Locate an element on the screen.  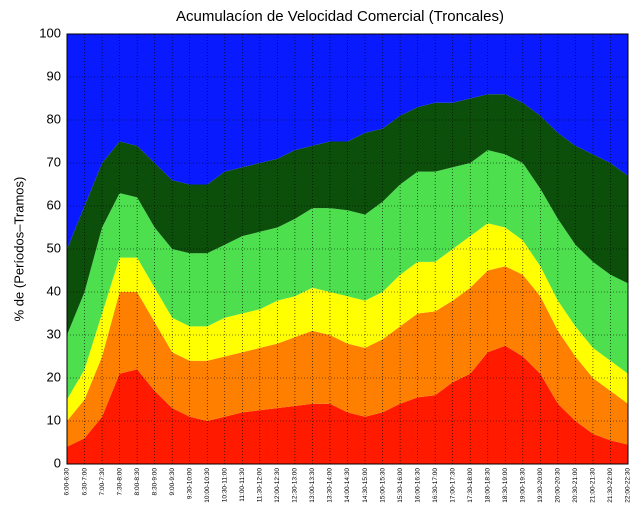
x-tick-label: 10:00-10:30 is located at coordinates (207, 485).